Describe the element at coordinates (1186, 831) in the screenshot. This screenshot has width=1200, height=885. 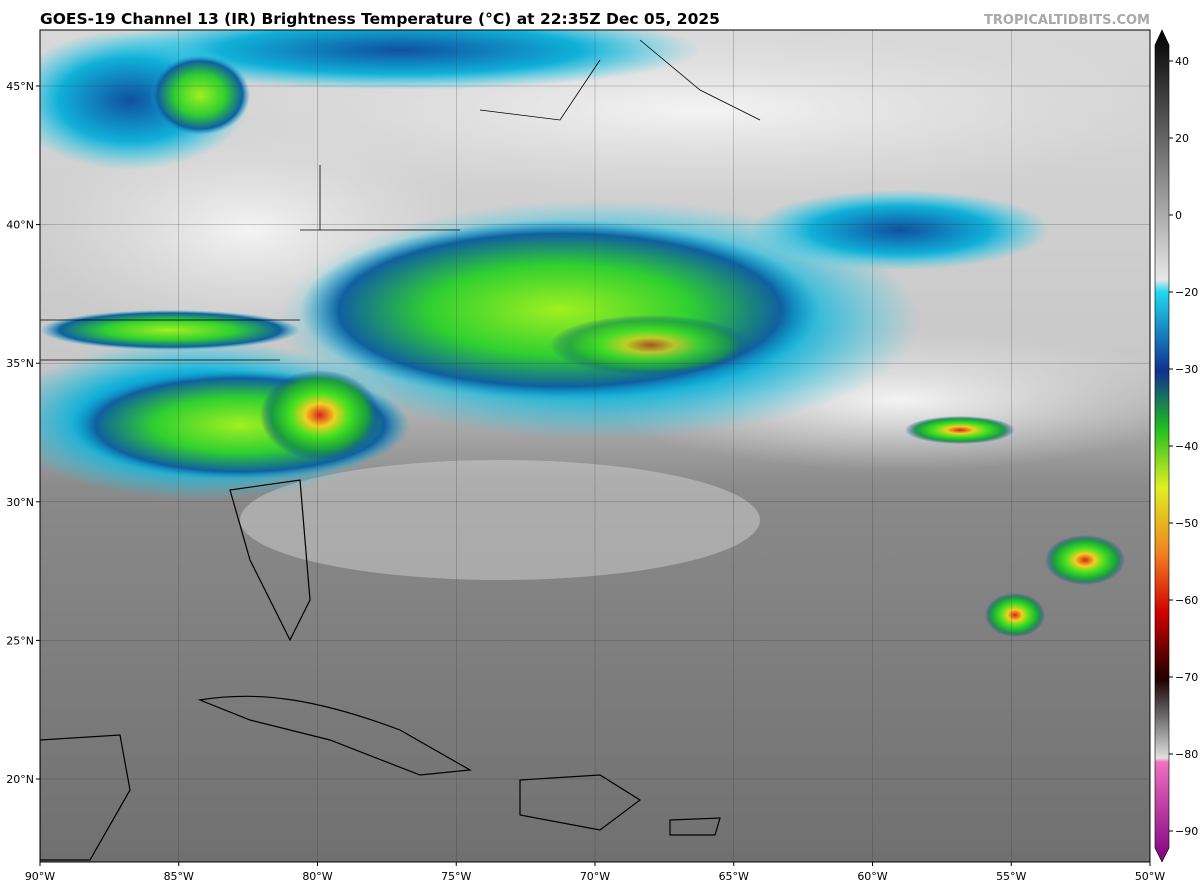
I see `colorbar-label: −90` at that location.